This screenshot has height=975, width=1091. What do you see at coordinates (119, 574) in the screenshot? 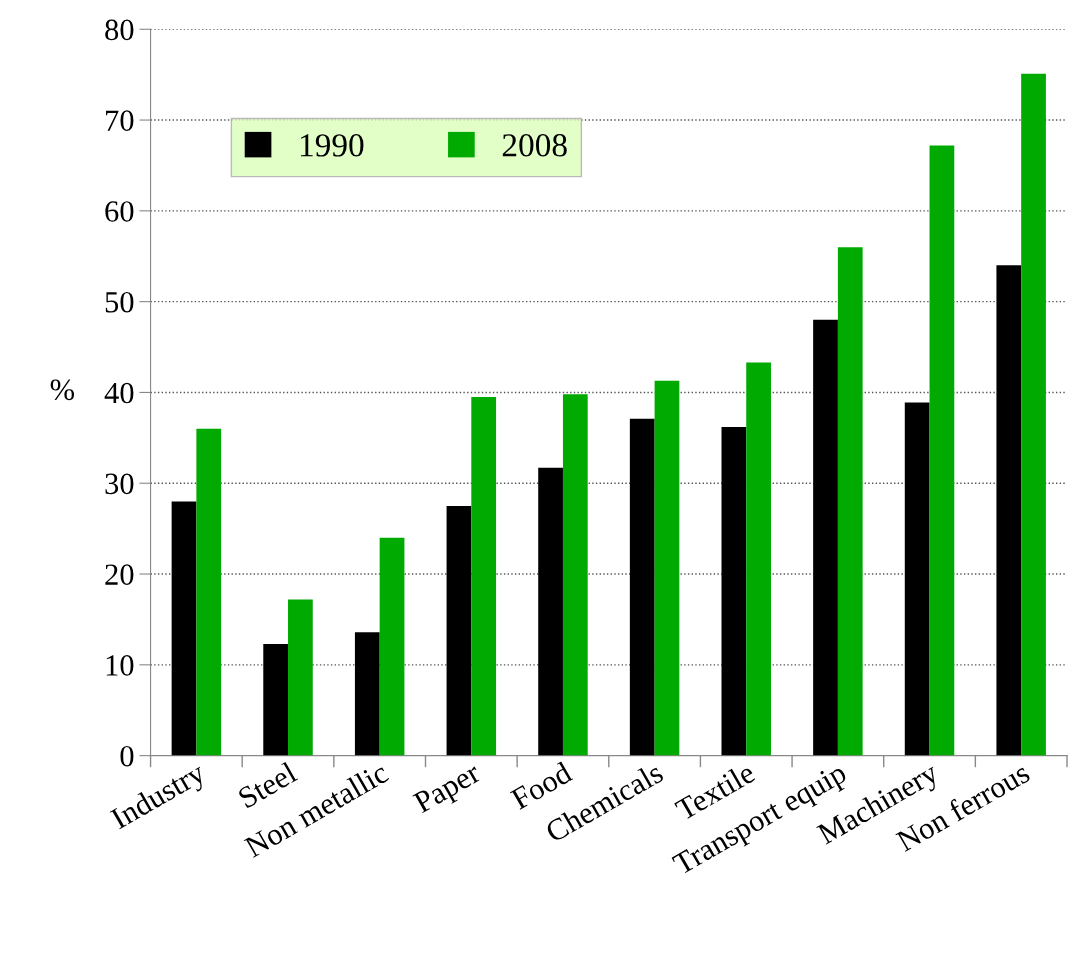
I see `y-tick-label: 20` at bounding box center [119, 574].